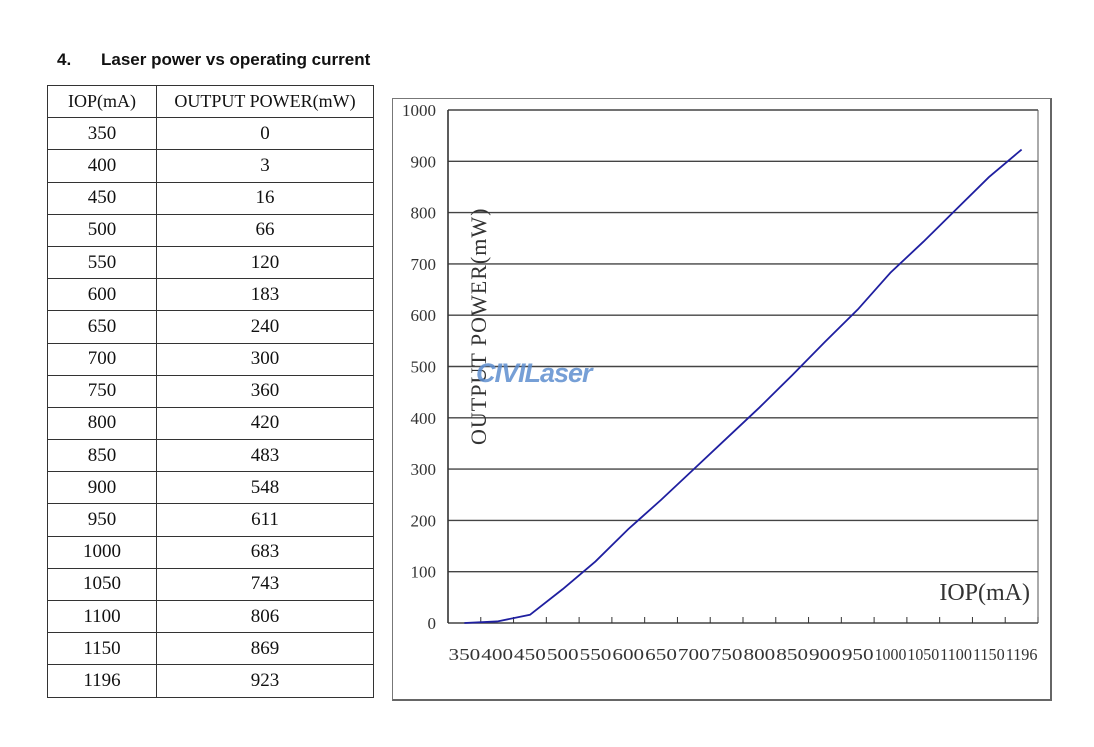 This screenshot has width=1094, height=747. What do you see at coordinates (102, 101) in the screenshot?
I see `header-iop: IOP(mA)` at bounding box center [102, 101].